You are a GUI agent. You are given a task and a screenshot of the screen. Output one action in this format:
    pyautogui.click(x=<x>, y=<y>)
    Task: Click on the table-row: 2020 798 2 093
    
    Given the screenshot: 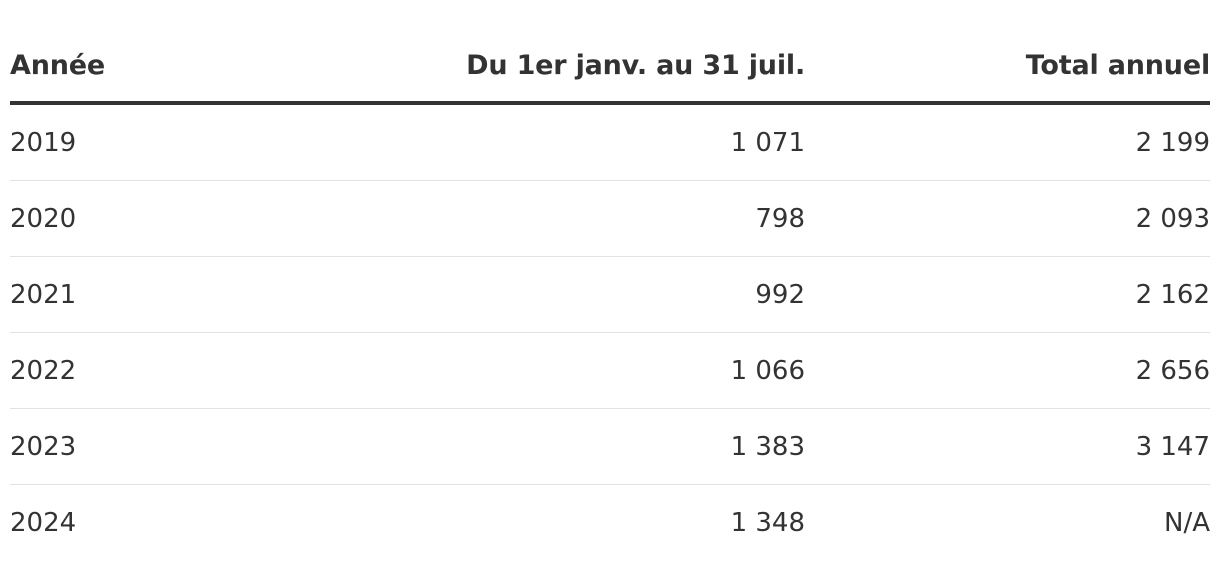 What is the action you would take?
    pyautogui.click(x=610, y=218)
    